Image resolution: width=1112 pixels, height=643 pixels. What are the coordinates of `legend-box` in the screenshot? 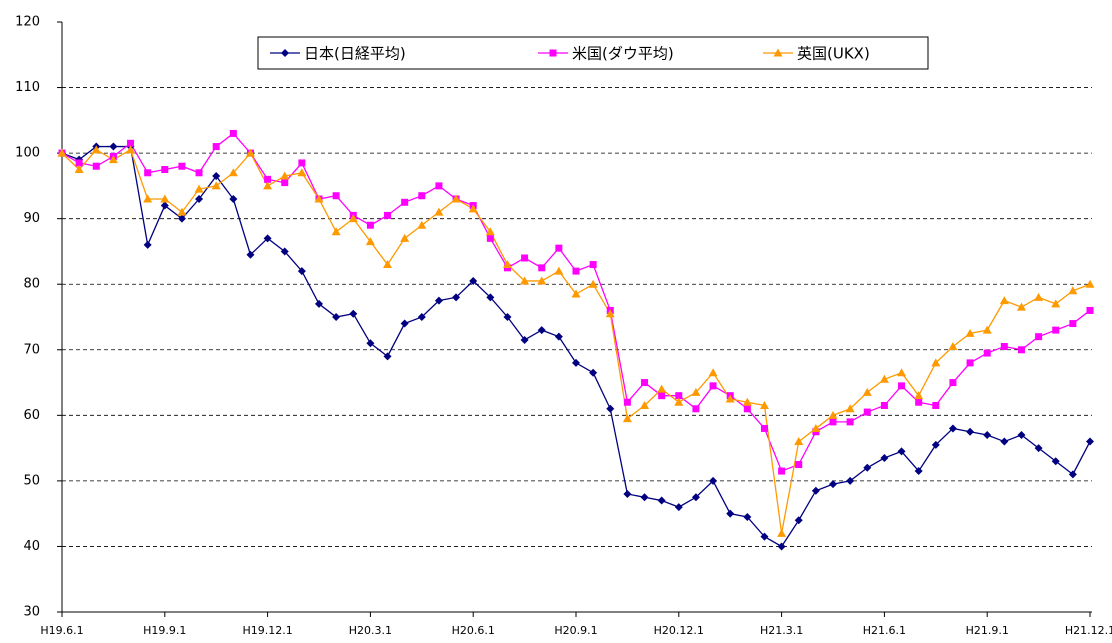 It's located at (593, 53).